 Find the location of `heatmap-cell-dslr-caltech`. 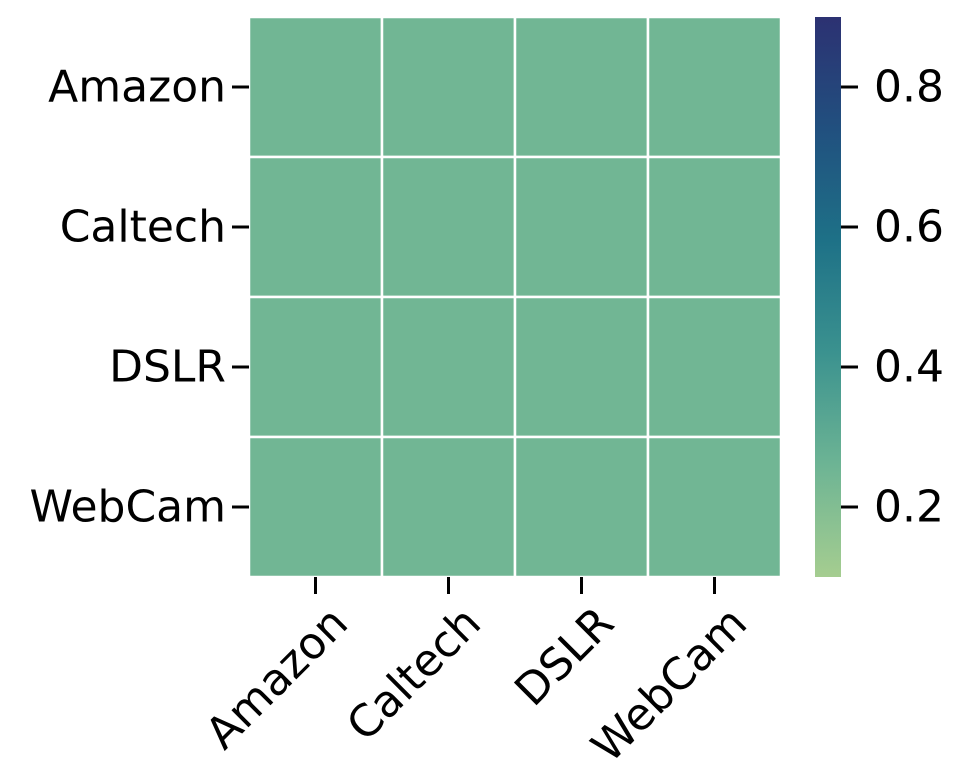

heatmap-cell-dslr-caltech is located at coordinates (448, 367).